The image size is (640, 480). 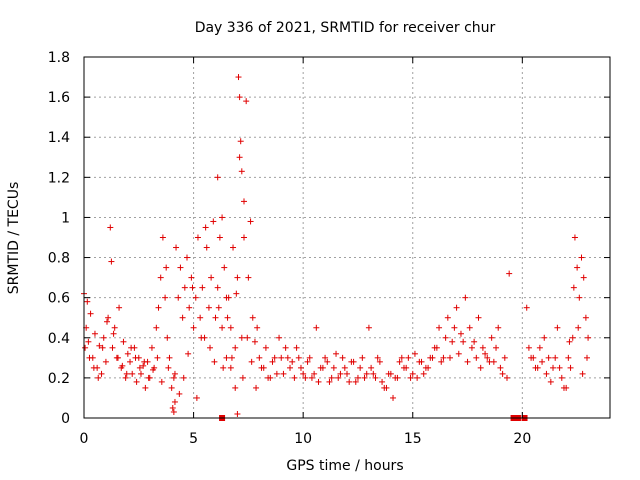 What do you see at coordinates (344, 466) in the screenshot?
I see `x-axis-label: GPS time / hours` at bounding box center [344, 466].